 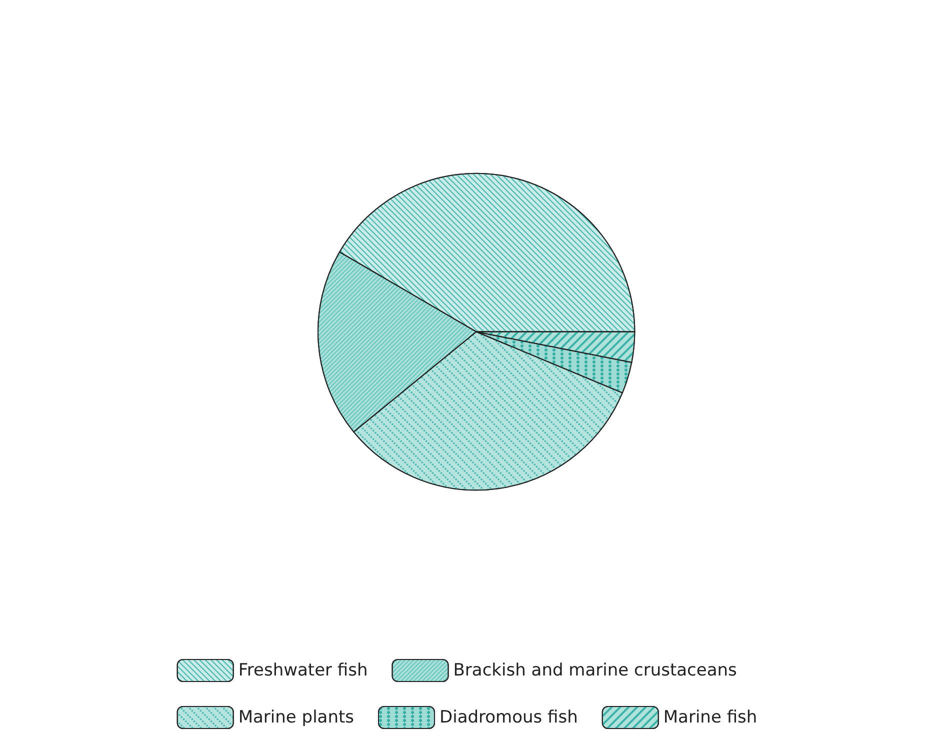 What do you see at coordinates (595, 670) in the screenshot?
I see `legend-label: Brackish and marine crustaceans` at bounding box center [595, 670].